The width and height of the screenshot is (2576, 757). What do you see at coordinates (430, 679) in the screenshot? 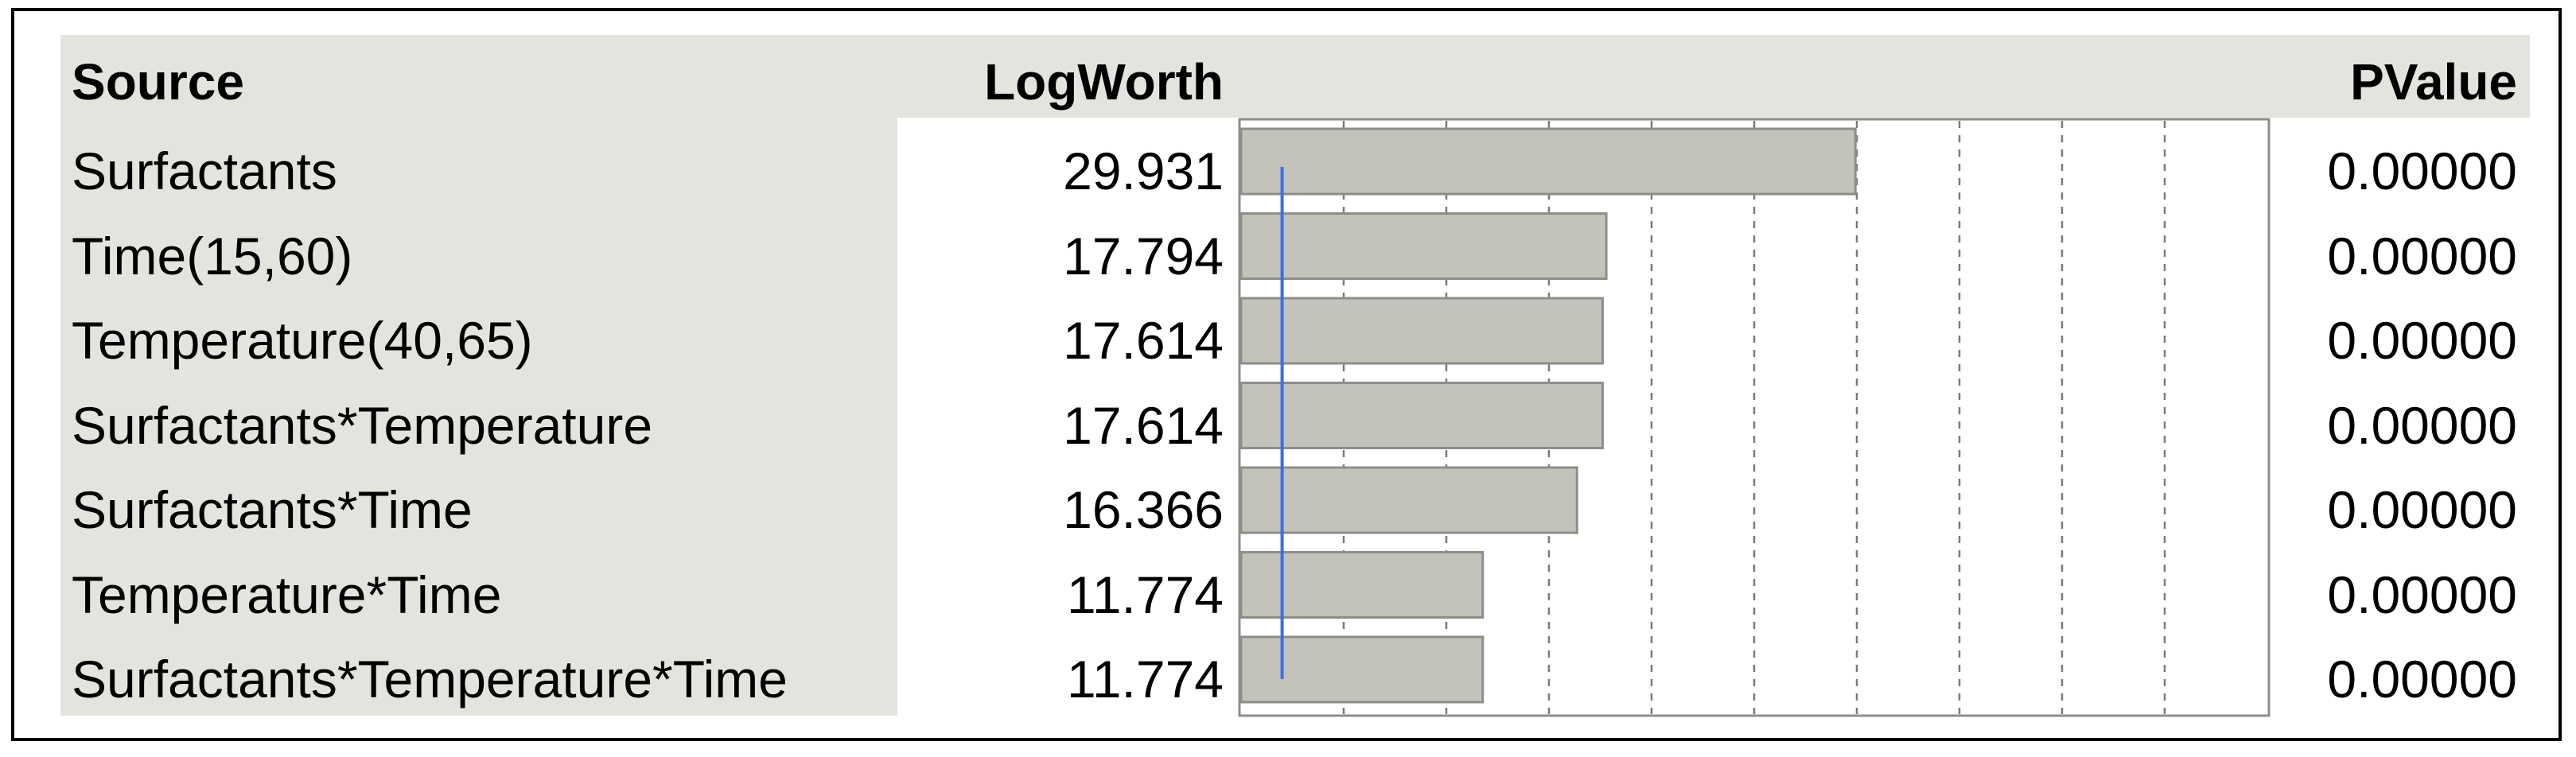
I see `source-cell: Surfactants*Temperature*Time` at bounding box center [430, 679].